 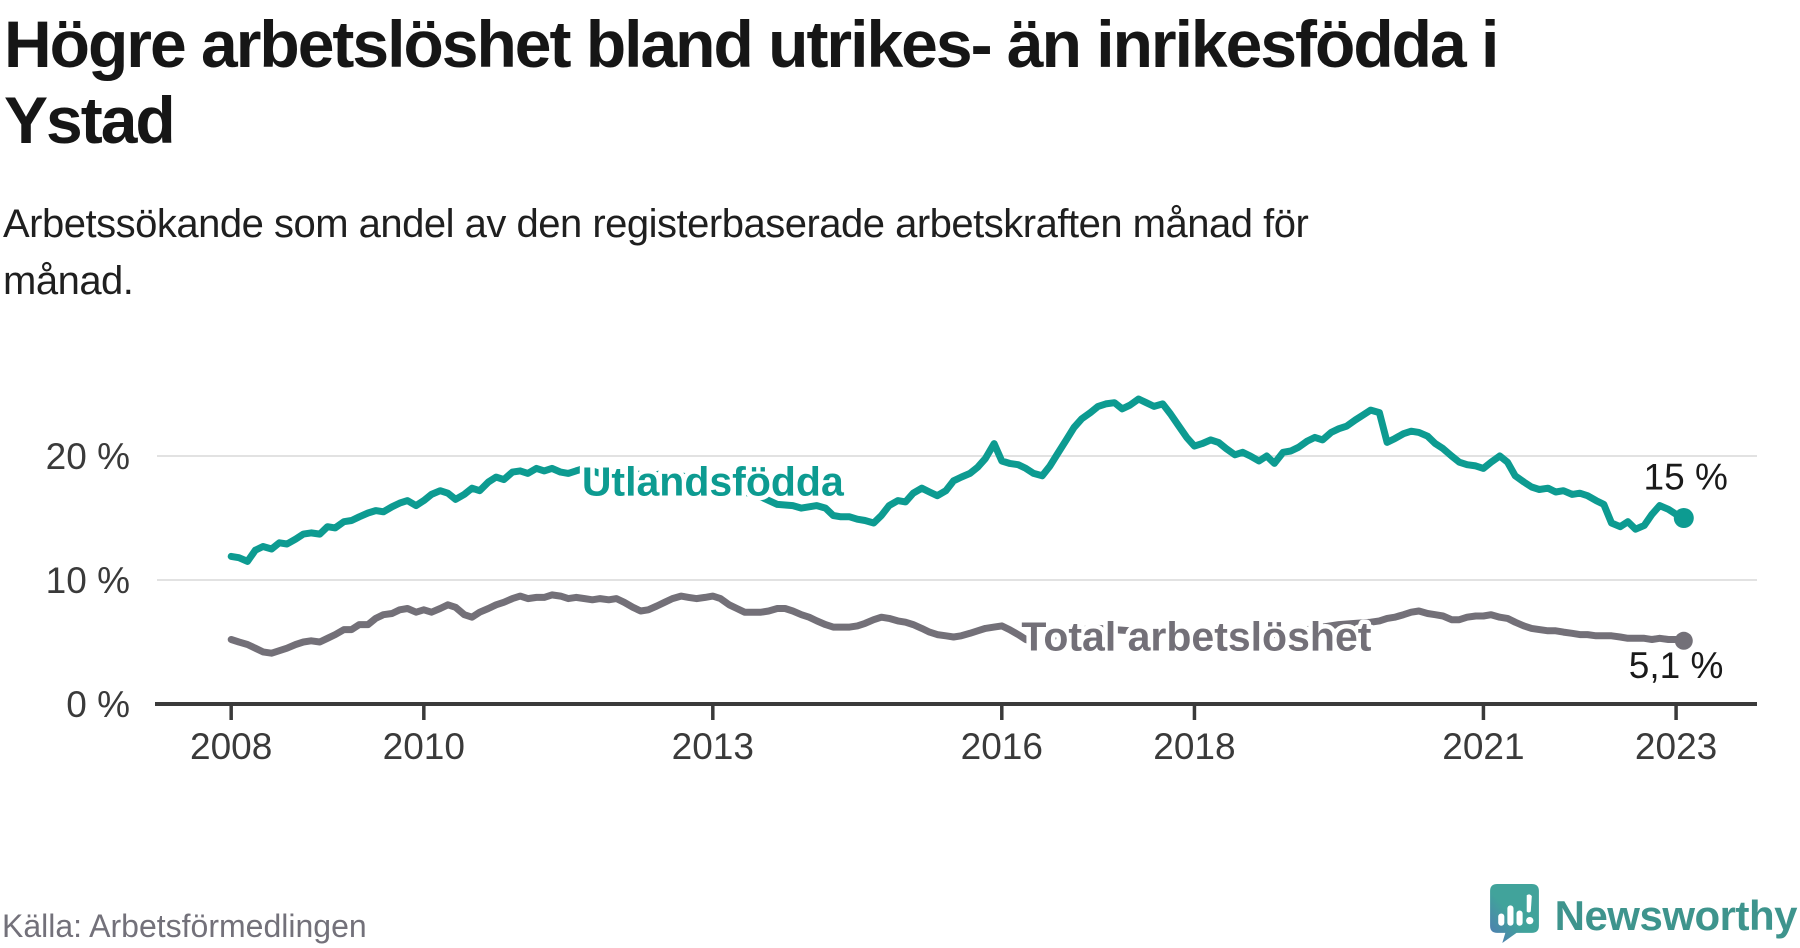 What do you see at coordinates (184, 926) in the screenshot?
I see `source-note: Källa: Arbetsförmedlingen` at bounding box center [184, 926].